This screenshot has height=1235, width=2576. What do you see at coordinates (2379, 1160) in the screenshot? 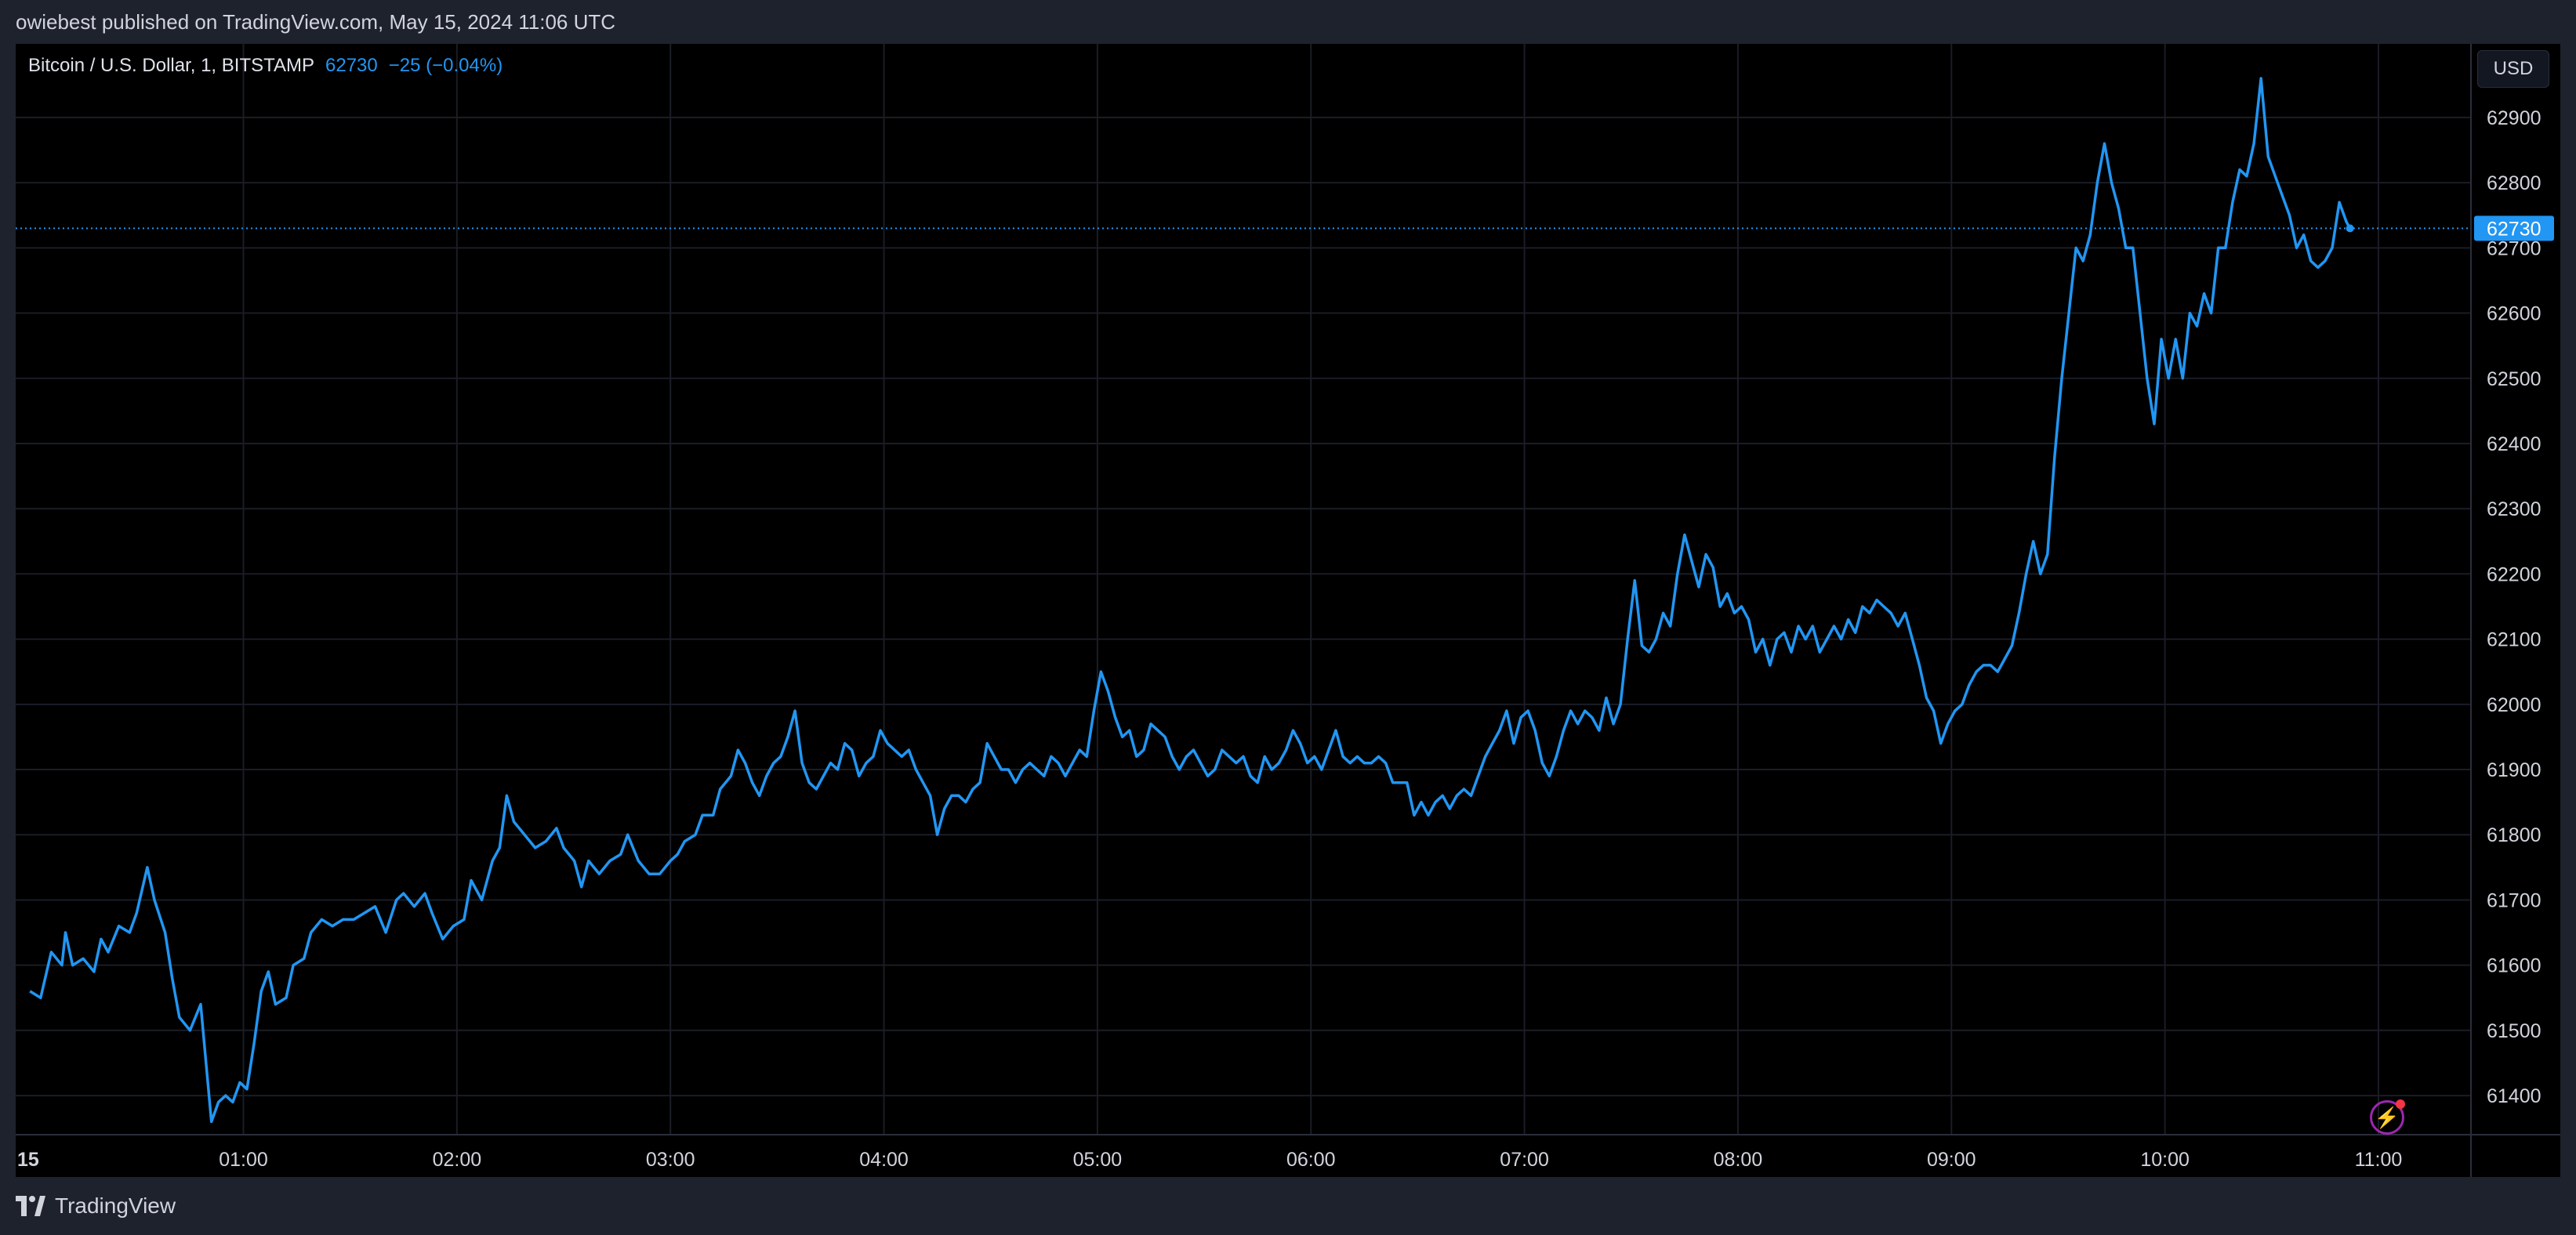
I see `x-tick-label: 11:00` at bounding box center [2379, 1160].